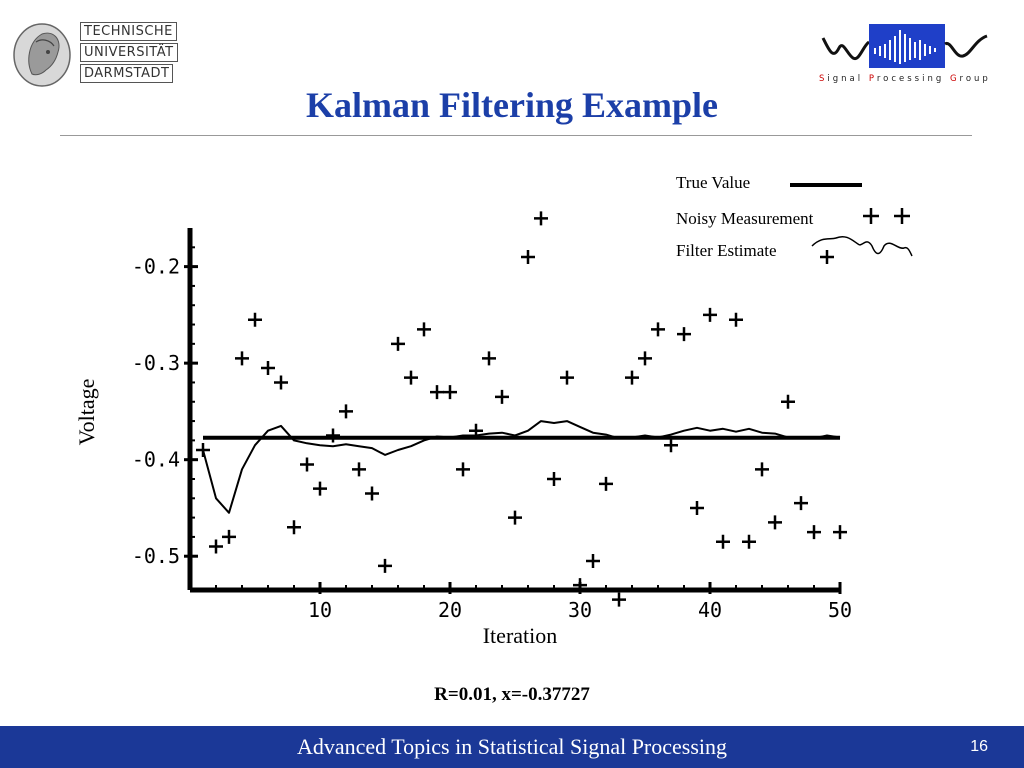  I want to click on x-tick-label: 30, so click(580, 610).